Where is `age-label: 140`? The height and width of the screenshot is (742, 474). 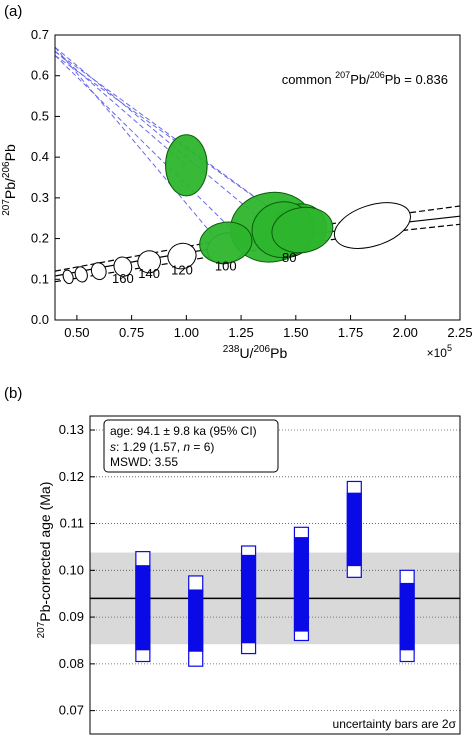 age-label: 140 is located at coordinates (149, 273).